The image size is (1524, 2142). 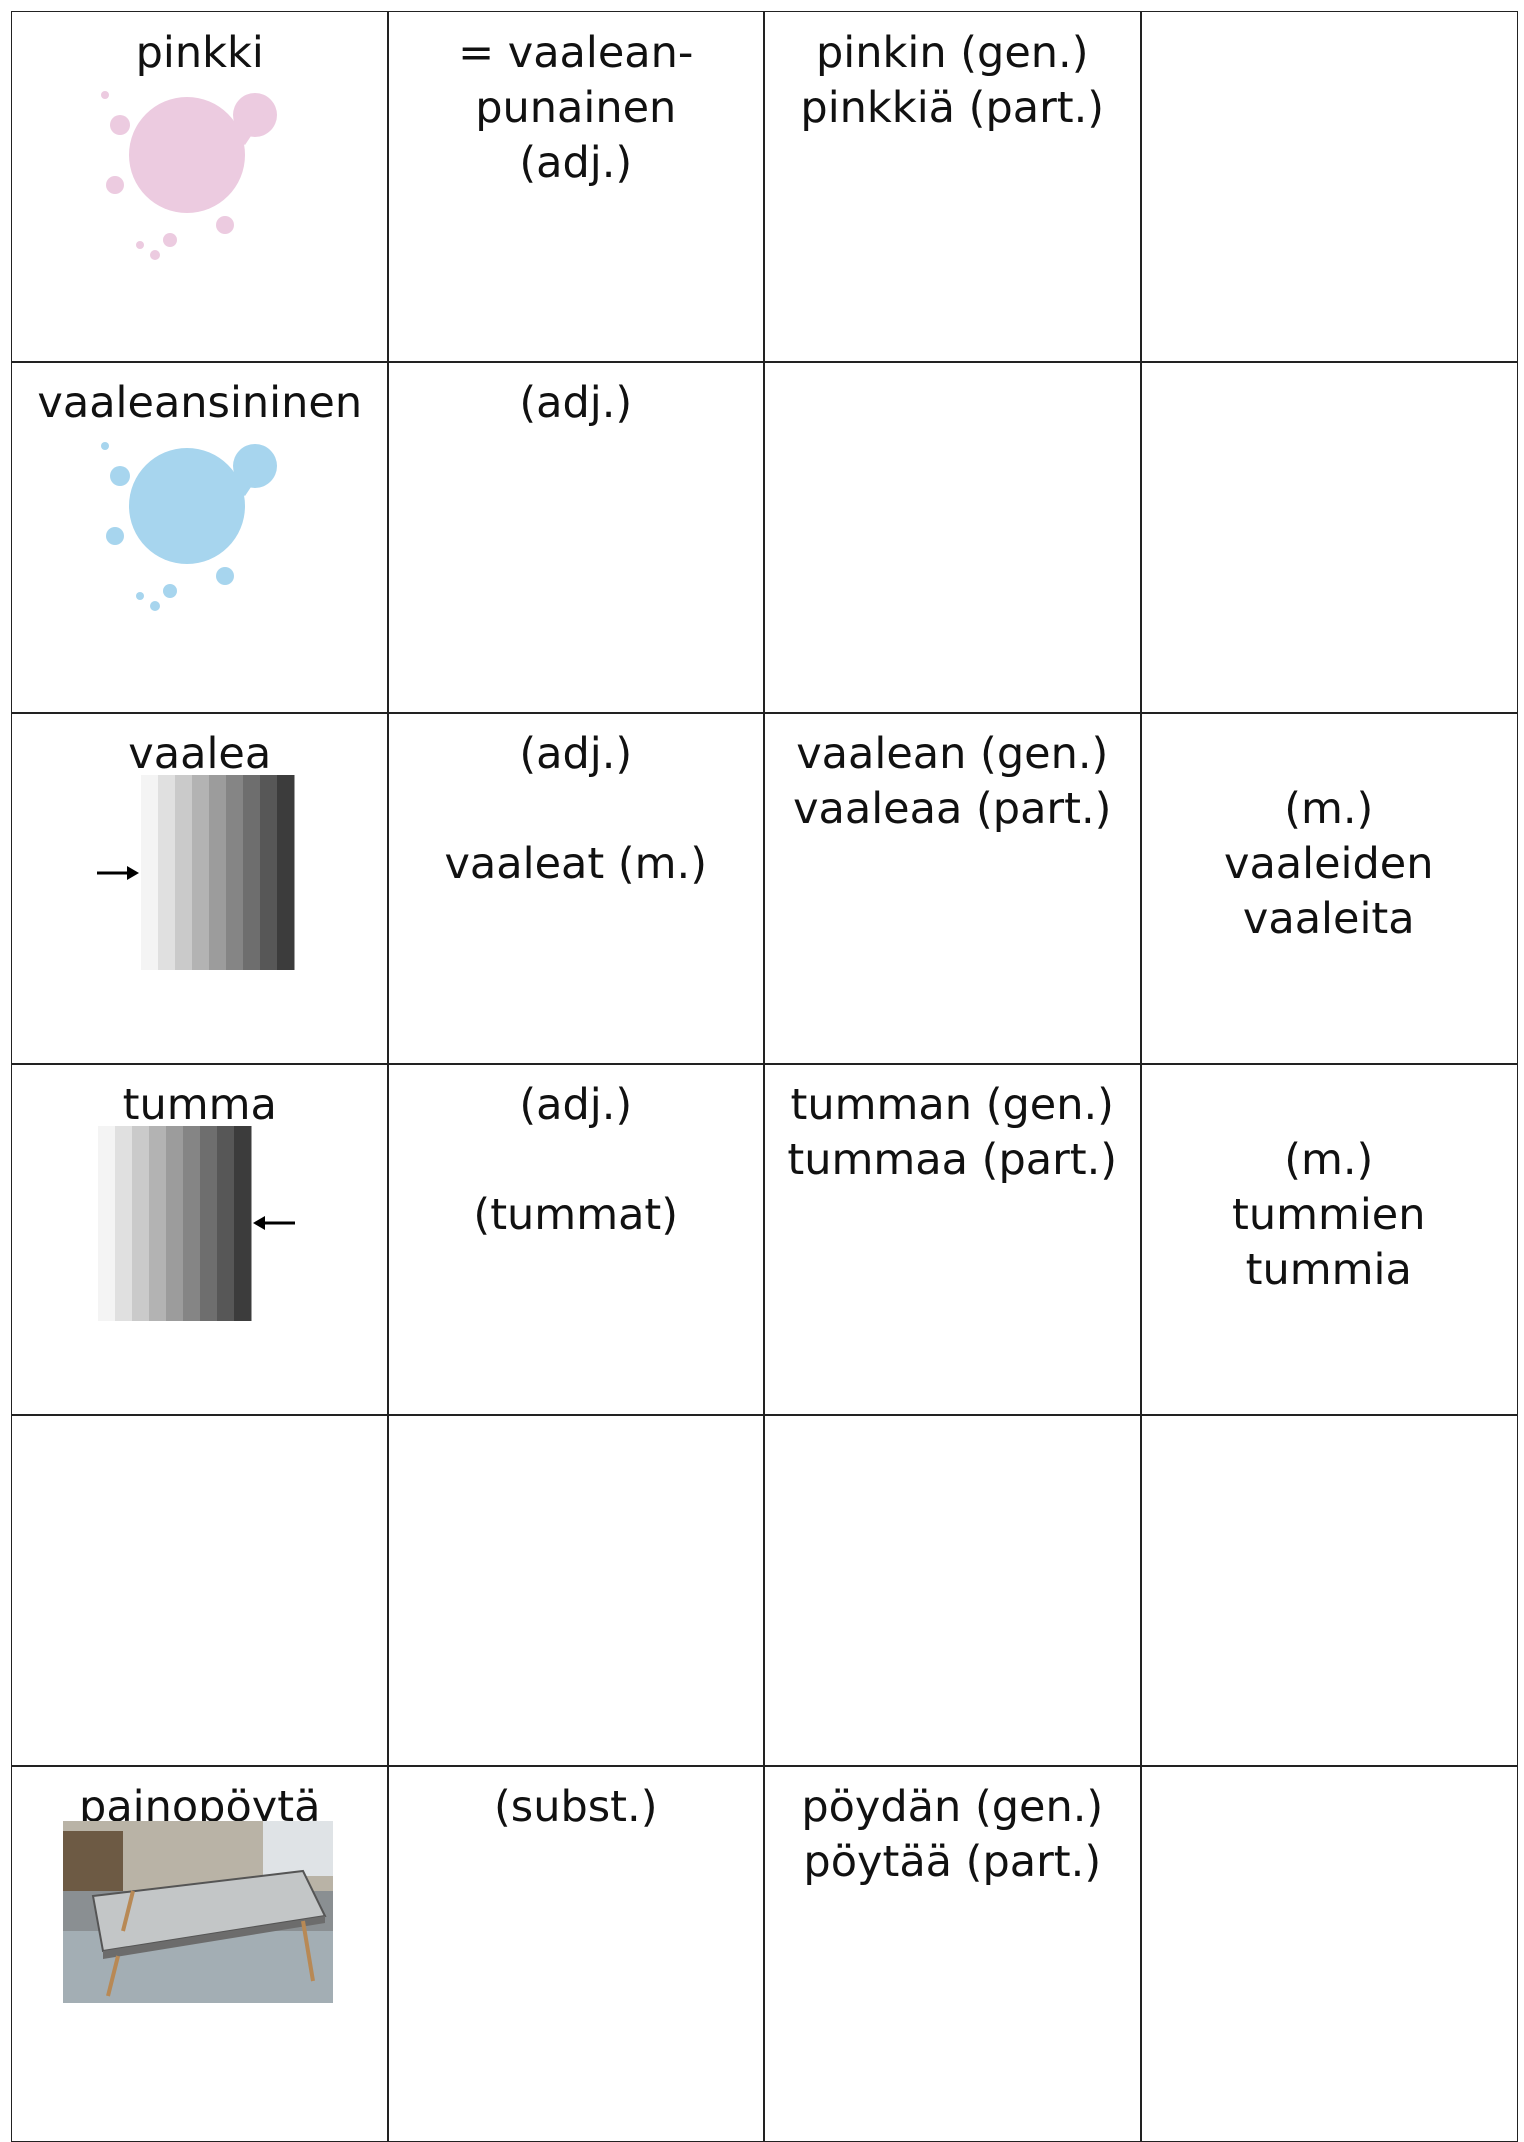 I want to click on cell-text: tumma, so click(x=199, y=1105).